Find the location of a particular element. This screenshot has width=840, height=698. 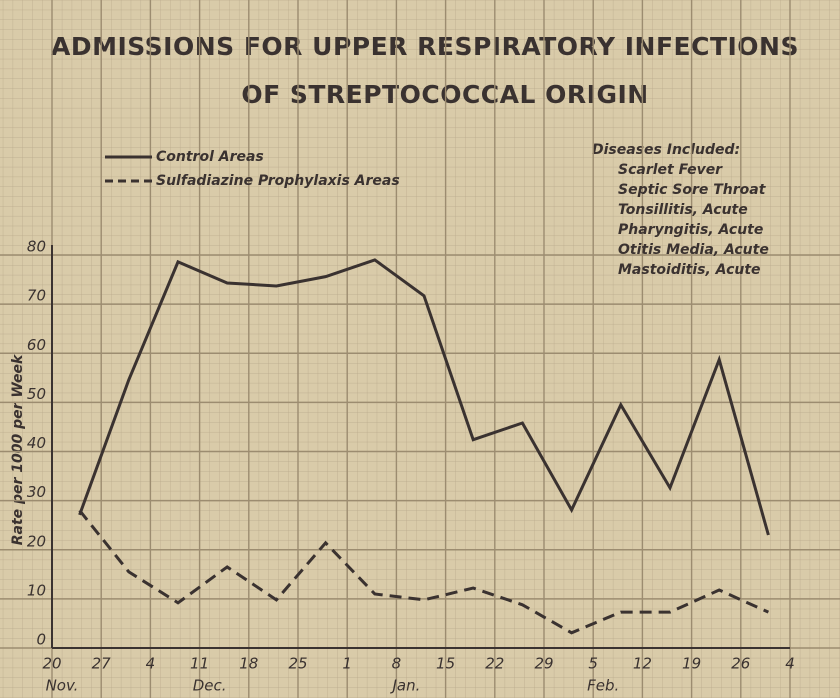

x-tick-label: 15 is located at coordinates (445, 664).